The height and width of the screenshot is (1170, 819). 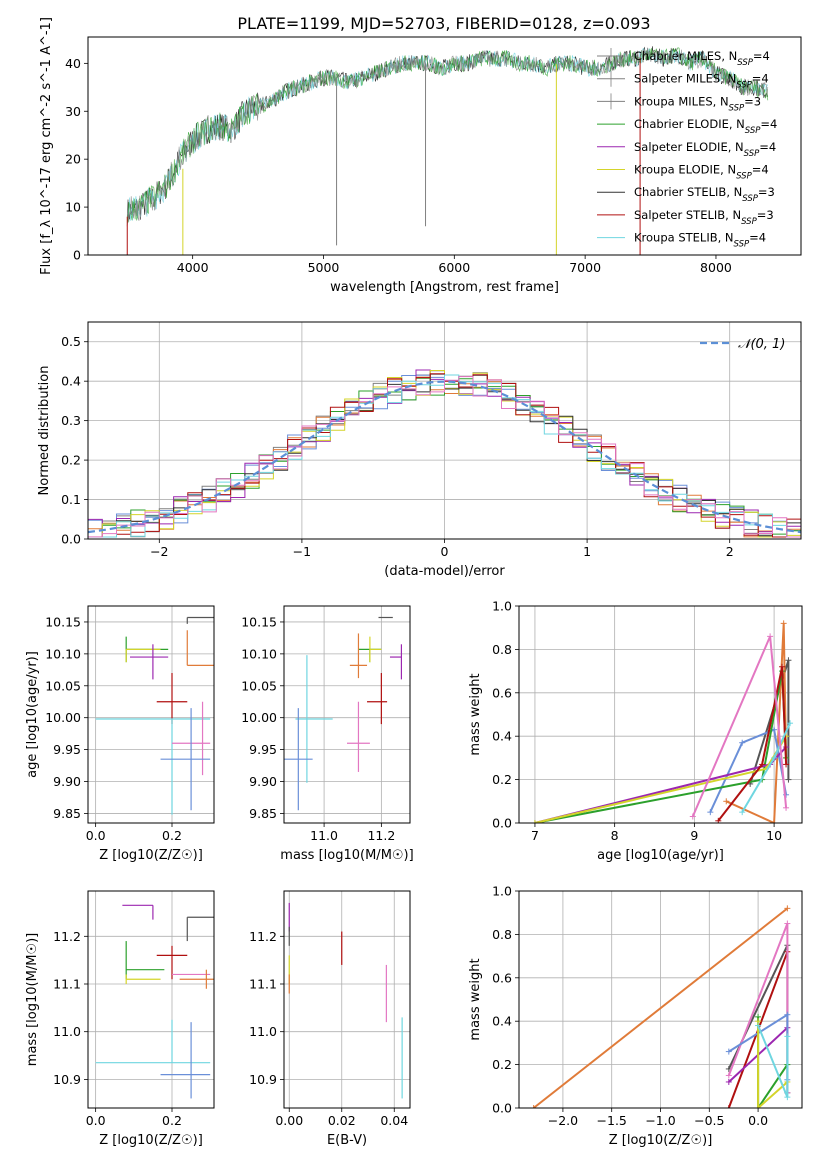 I want to click on x-tick-label: −1.0, so click(x=660, y=1120).